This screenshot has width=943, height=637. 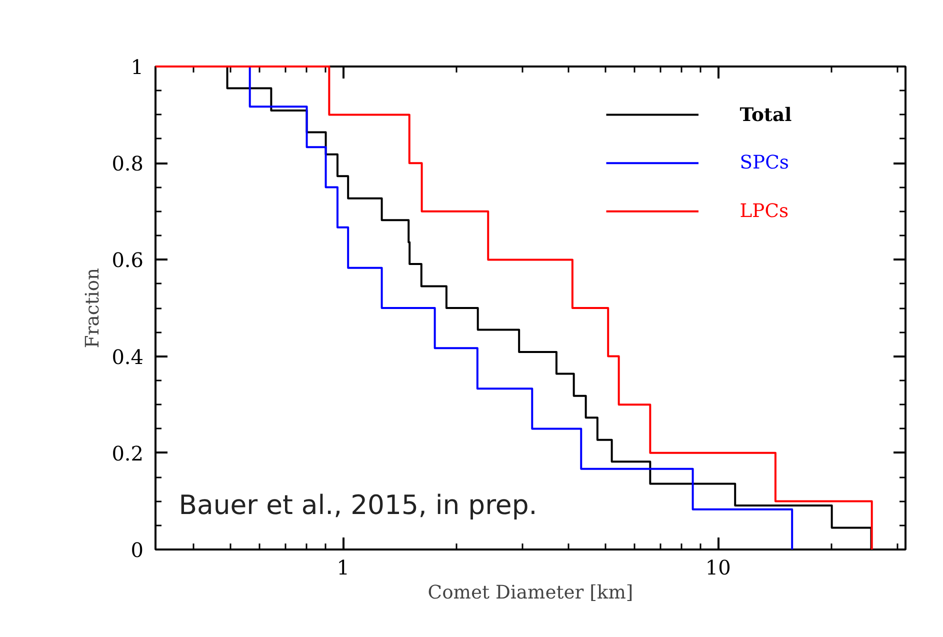 I want to click on legend-label: LPCs, so click(x=764, y=211).